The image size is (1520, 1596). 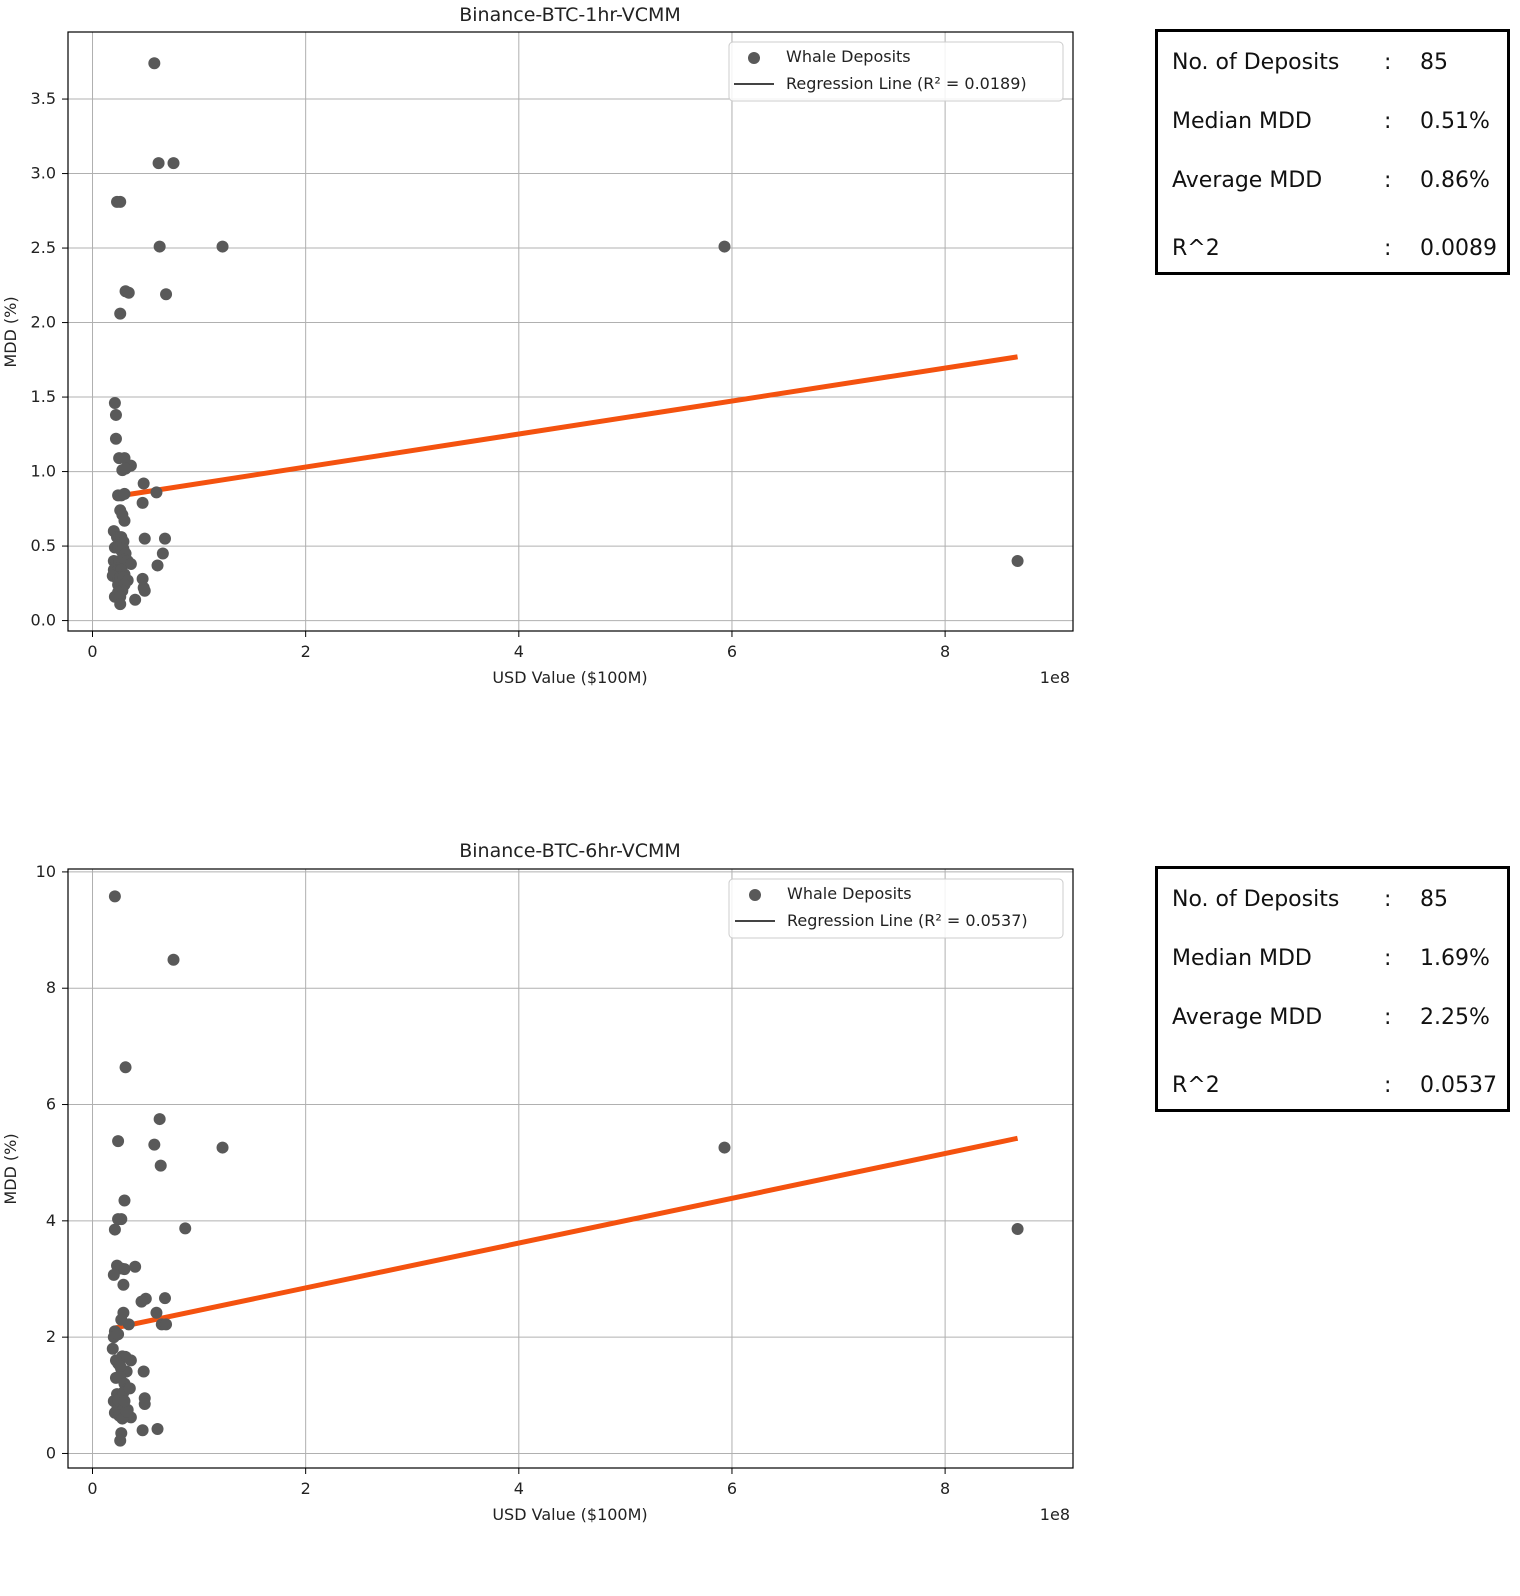 What do you see at coordinates (732, 1488) in the screenshot?
I see `x-tick-label: 6` at bounding box center [732, 1488].